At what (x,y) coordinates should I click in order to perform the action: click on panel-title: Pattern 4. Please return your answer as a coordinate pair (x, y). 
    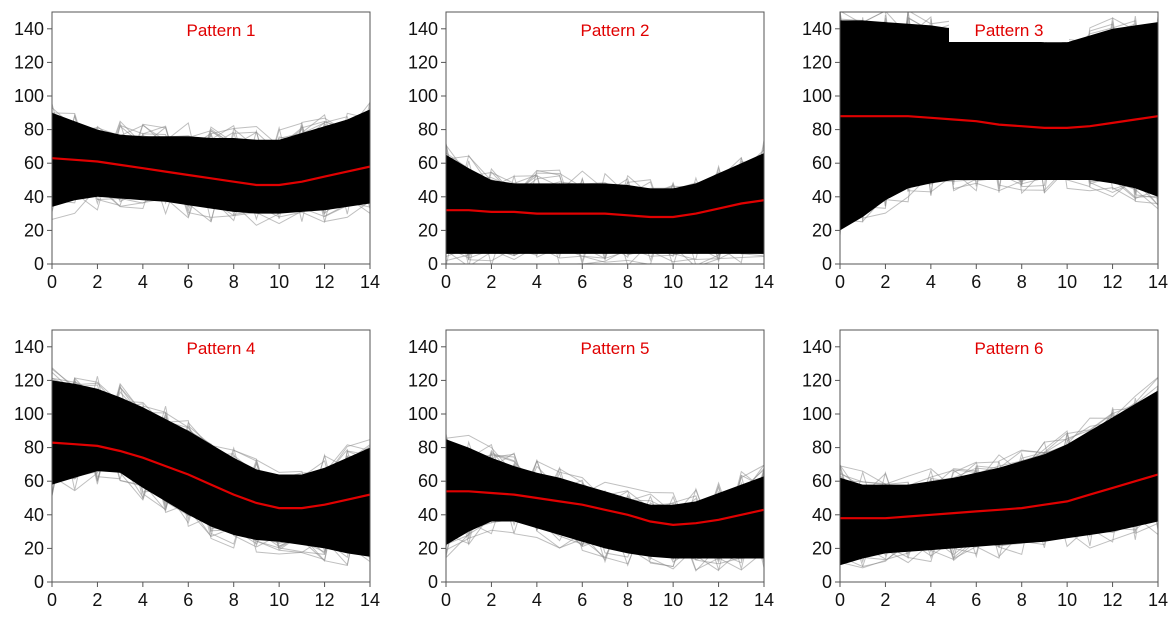
    Looking at the image, I should click on (221, 348).